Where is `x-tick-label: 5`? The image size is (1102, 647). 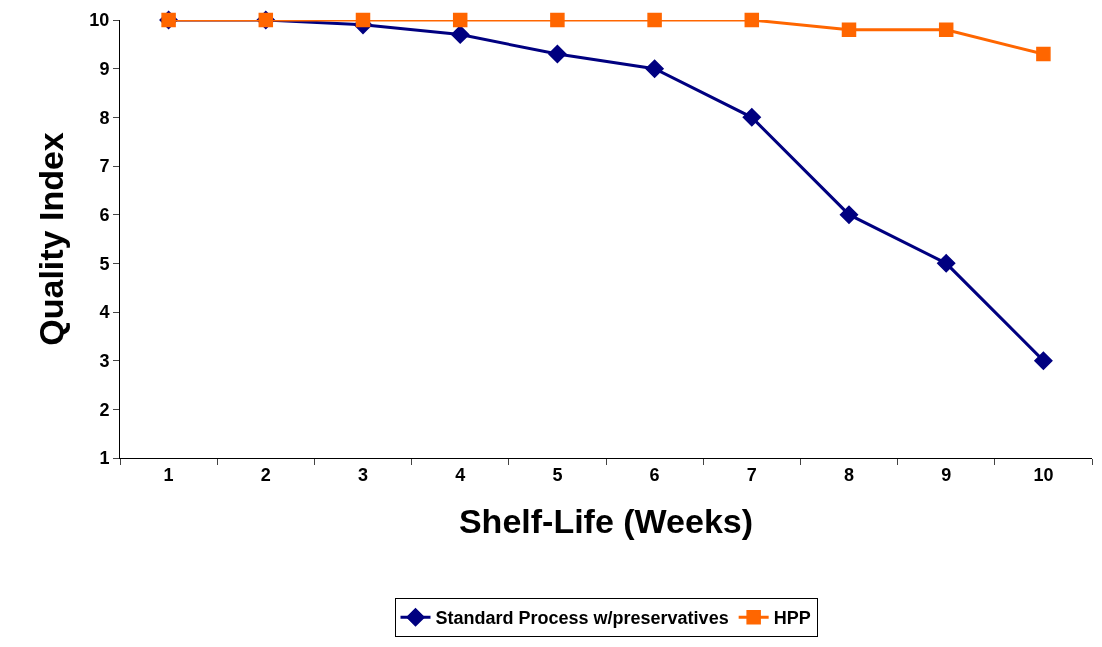
x-tick-label: 5 is located at coordinates (557, 474).